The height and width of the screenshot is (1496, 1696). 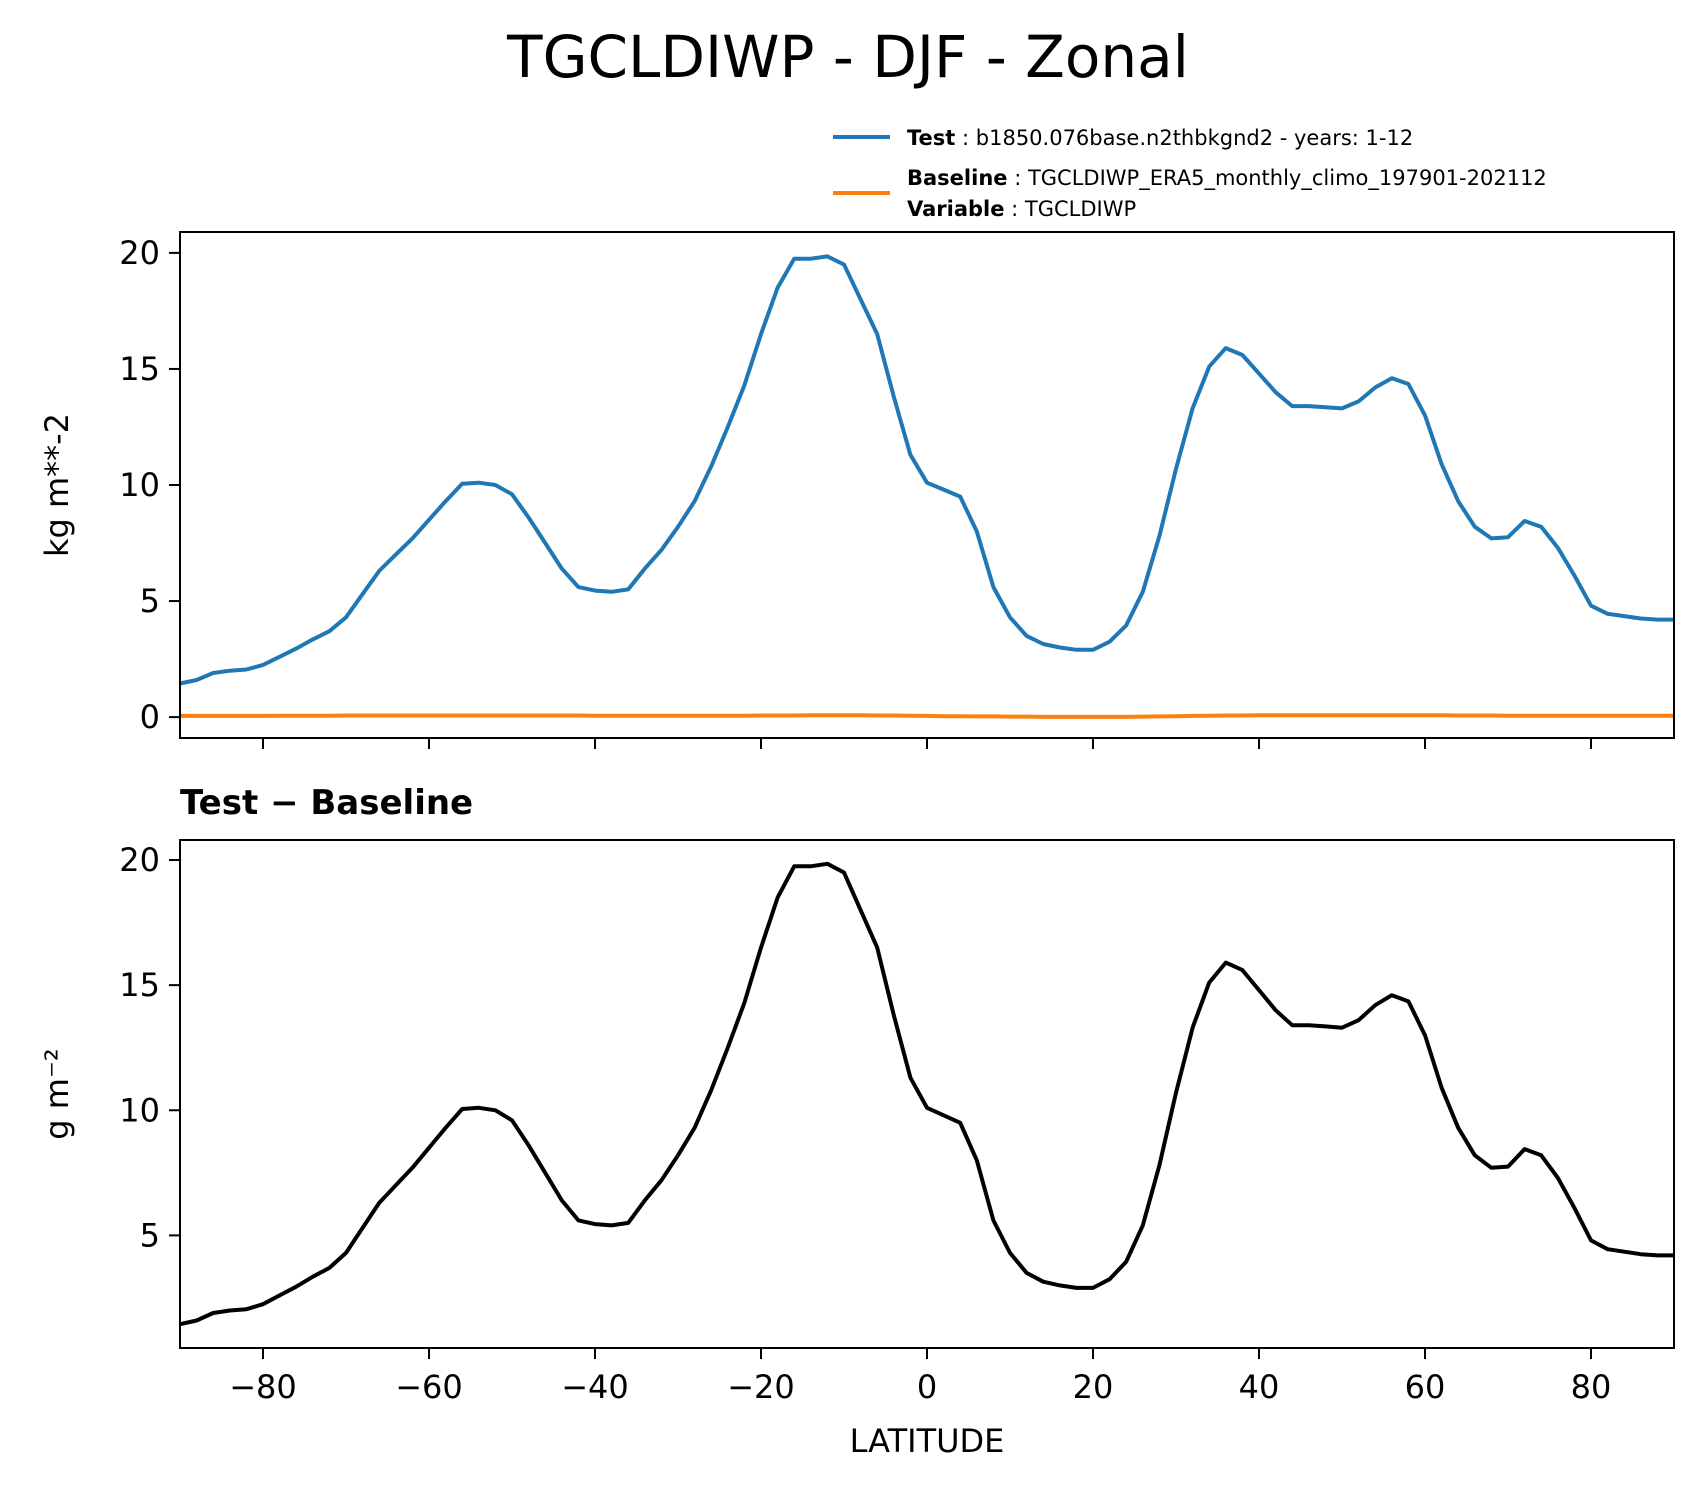 I want to click on legend-test-key: Test, so click(x=931, y=138).